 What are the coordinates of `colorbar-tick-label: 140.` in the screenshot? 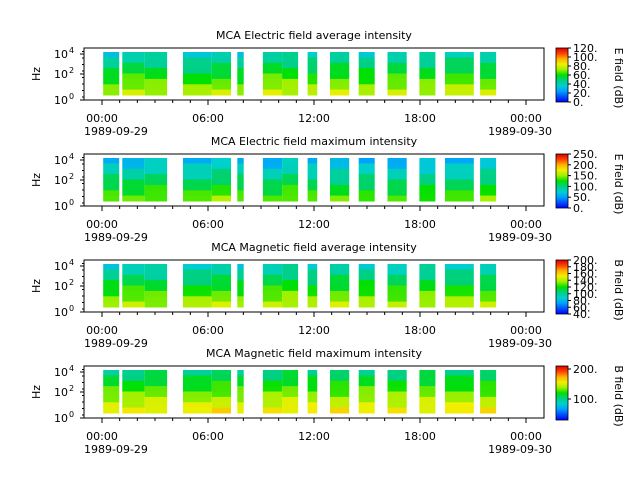 It's located at (585, 280).